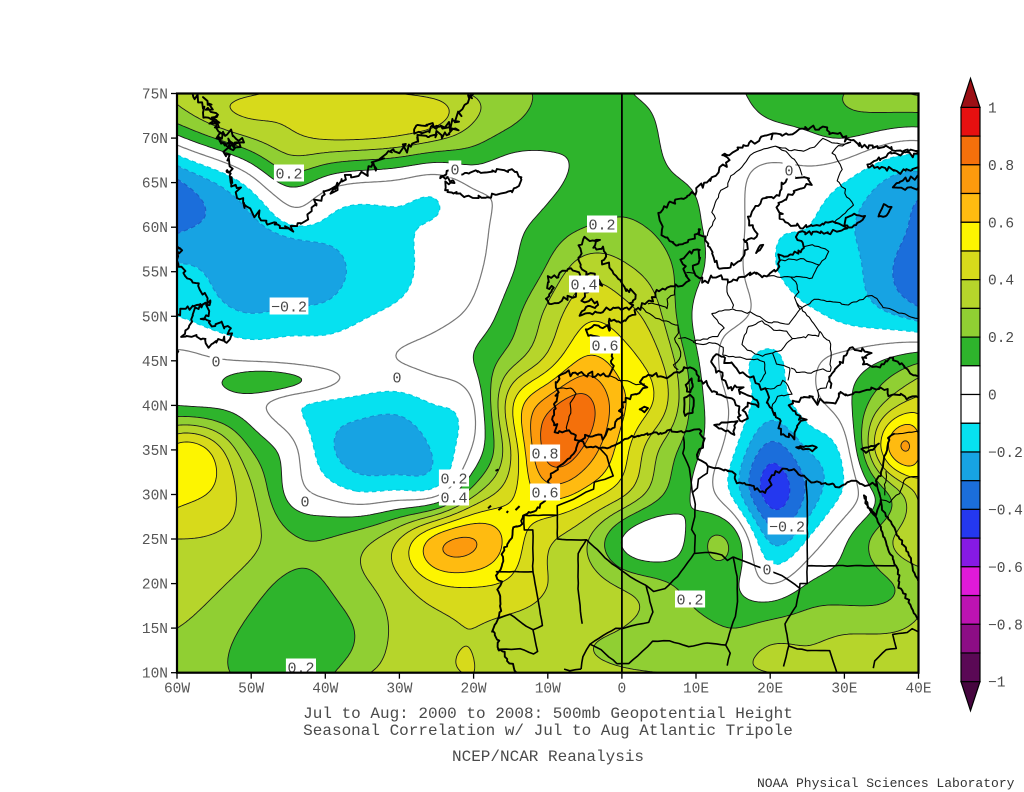 This screenshot has height=792, width=1024. I want to click on svg-text: 30N, so click(155, 497).